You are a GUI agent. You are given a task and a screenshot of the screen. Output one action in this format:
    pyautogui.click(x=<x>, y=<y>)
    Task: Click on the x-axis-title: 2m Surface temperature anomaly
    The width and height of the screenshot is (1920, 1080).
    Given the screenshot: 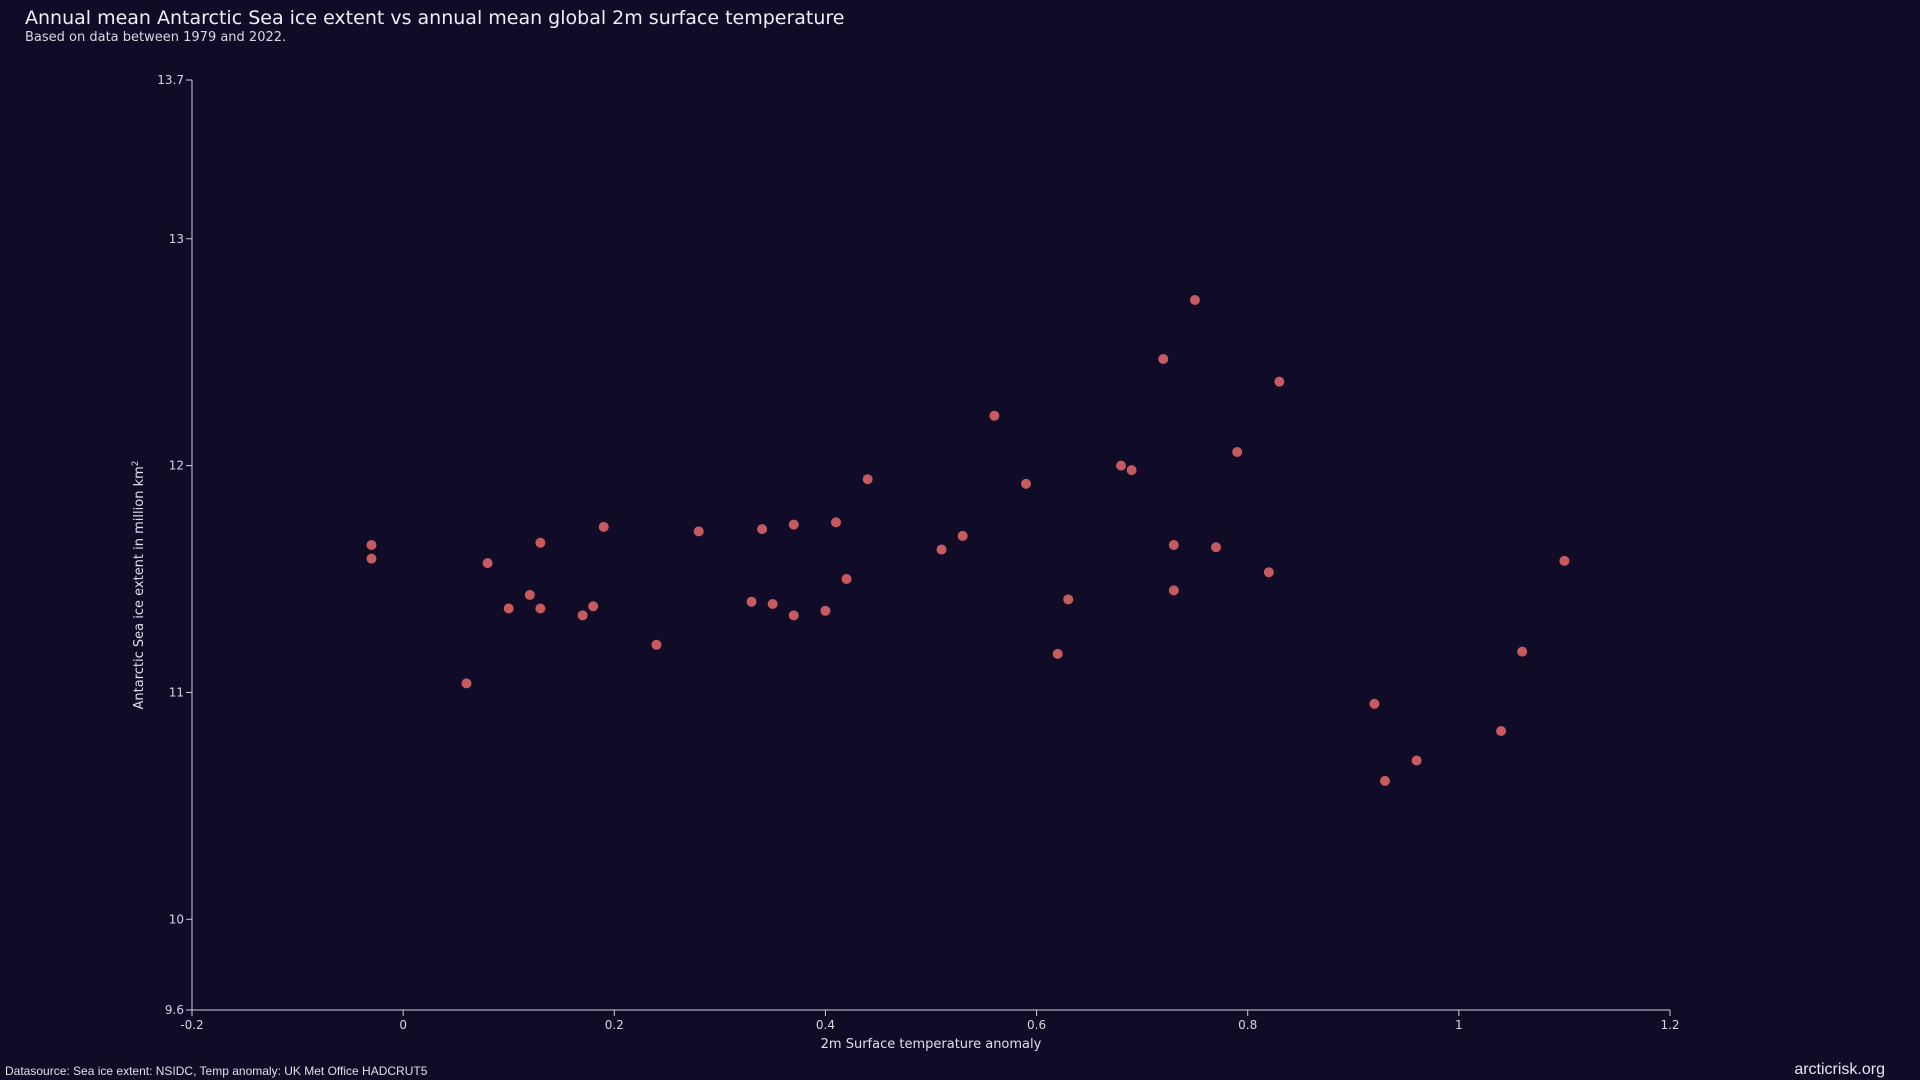 What is the action you would take?
    pyautogui.click(x=931, y=1044)
    